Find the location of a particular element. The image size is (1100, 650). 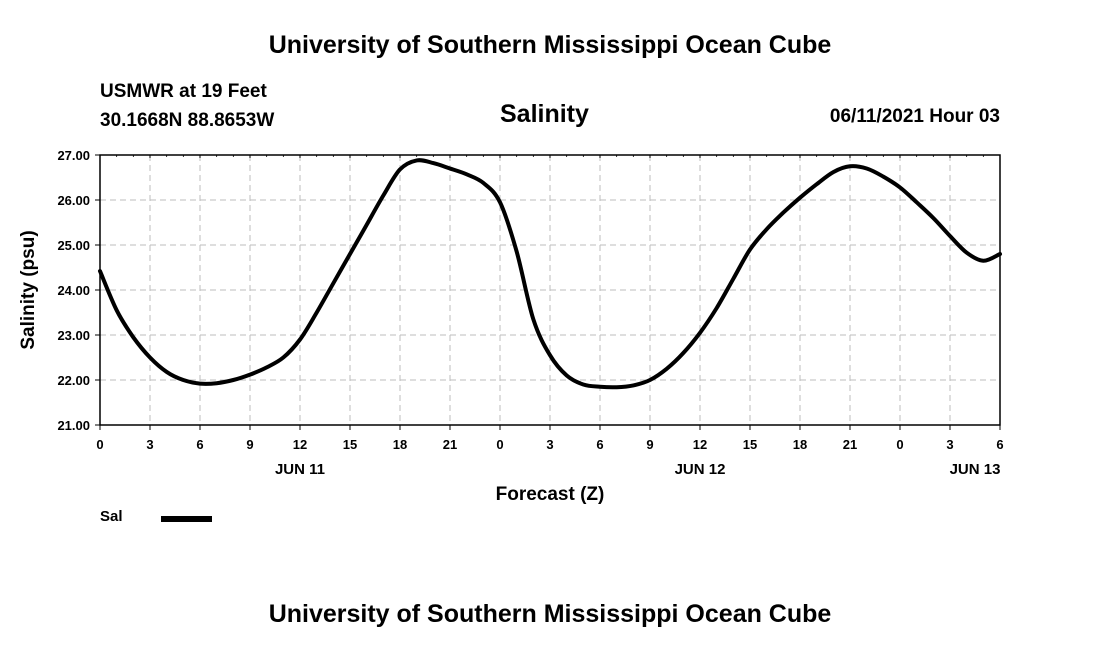

legend-label: Sal is located at coordinates (111, 516).